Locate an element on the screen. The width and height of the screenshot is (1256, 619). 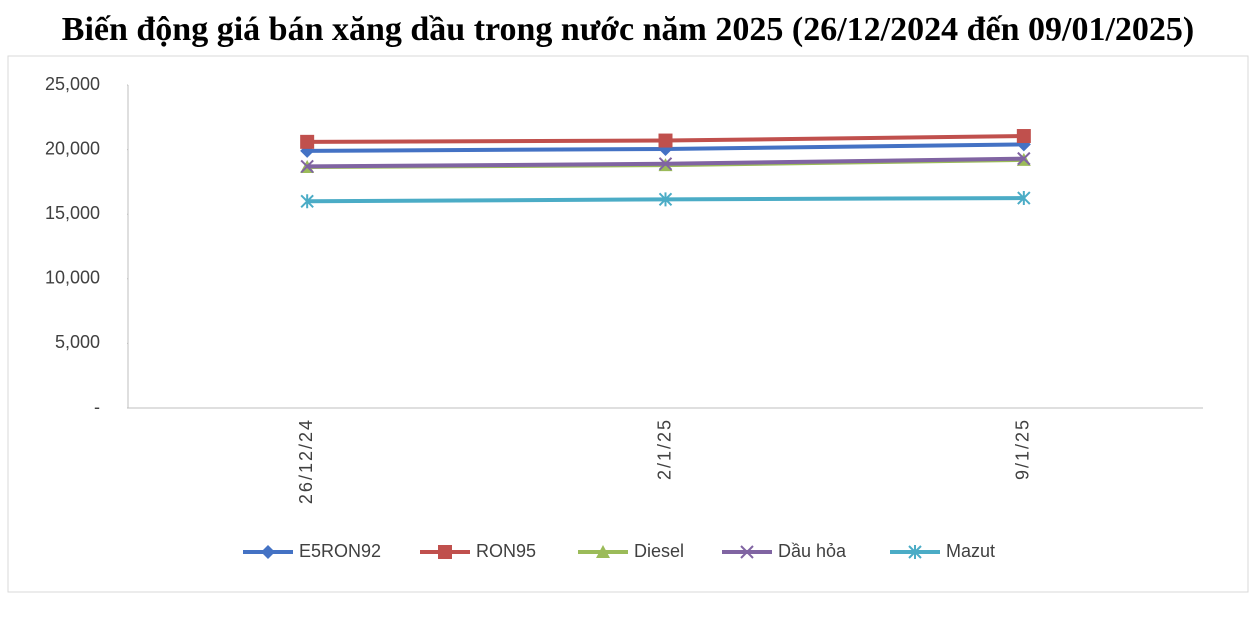
y-tick-label: 20,000 is located at coordinates (72, 148).